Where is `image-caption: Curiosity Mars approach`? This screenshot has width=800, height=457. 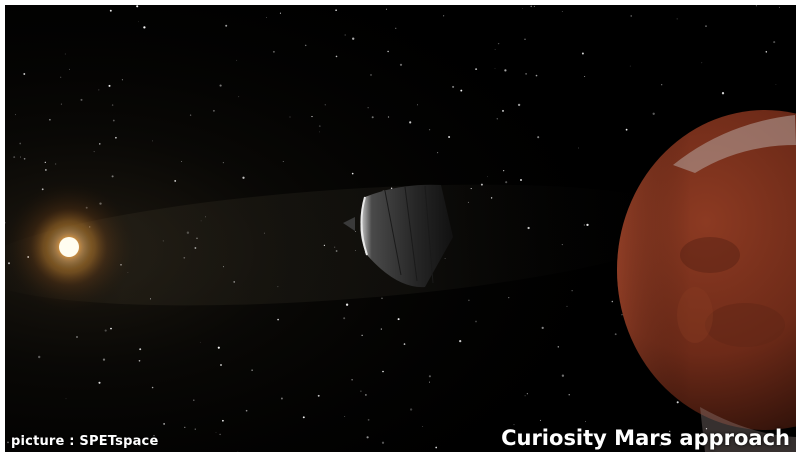 image-caption: Curiosity Mars approach is located at coordinates (645, 438).